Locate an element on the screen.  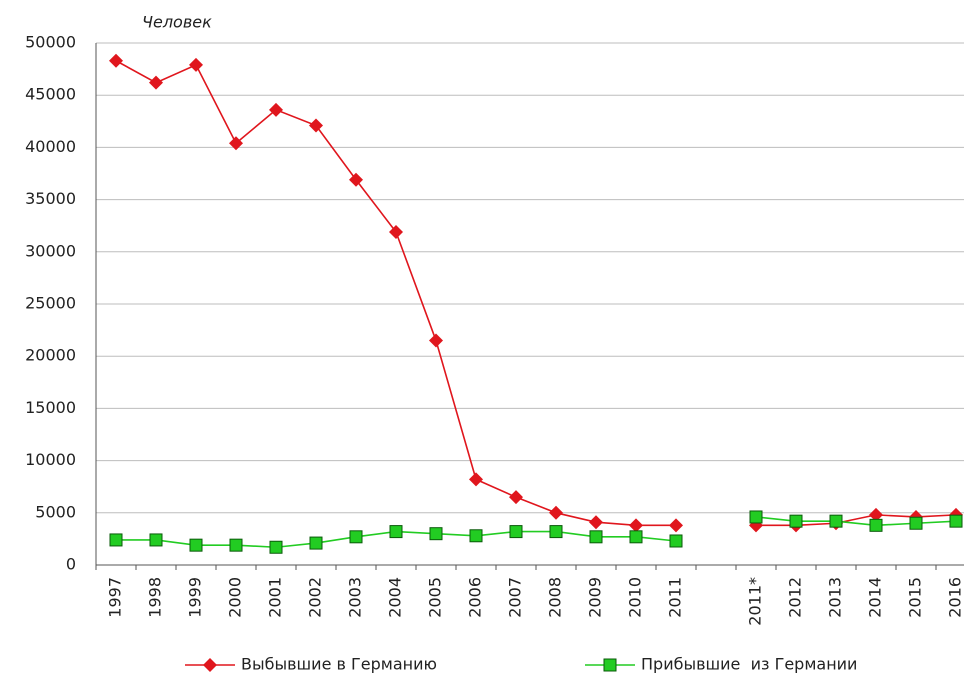
y-tick-label: 5000 is located at coordinates (55, 511).